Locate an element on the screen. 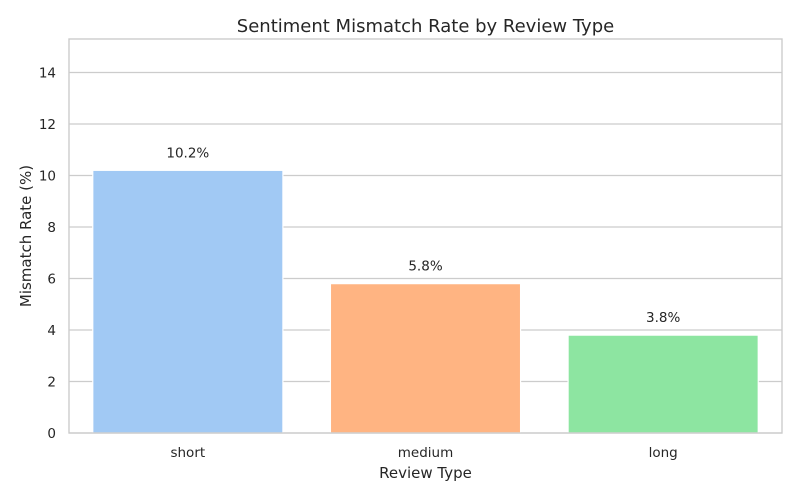 The image size is (800, 504). data-label-short: 10.2% is located at coordinates (187, 153).